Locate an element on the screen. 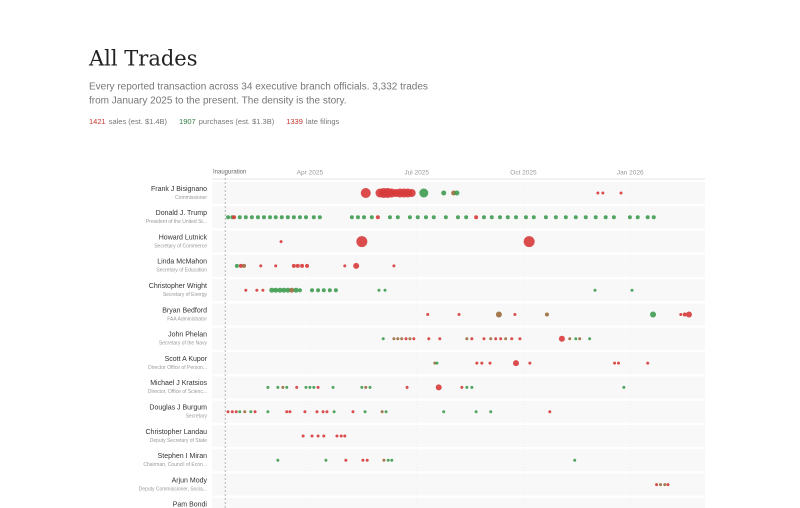  stat-value: 1339 is located at coordinates (294, 121).